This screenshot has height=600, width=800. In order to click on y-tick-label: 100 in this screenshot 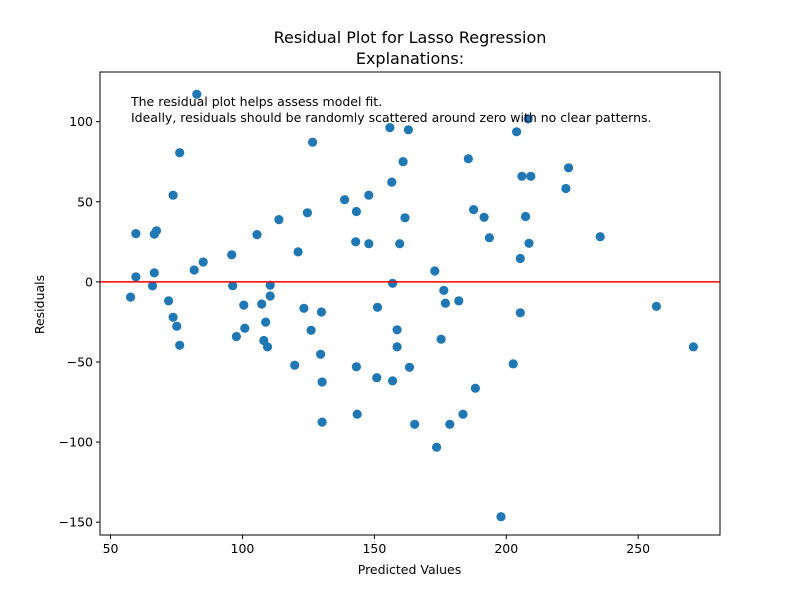, I will do `click(81, 121)`.